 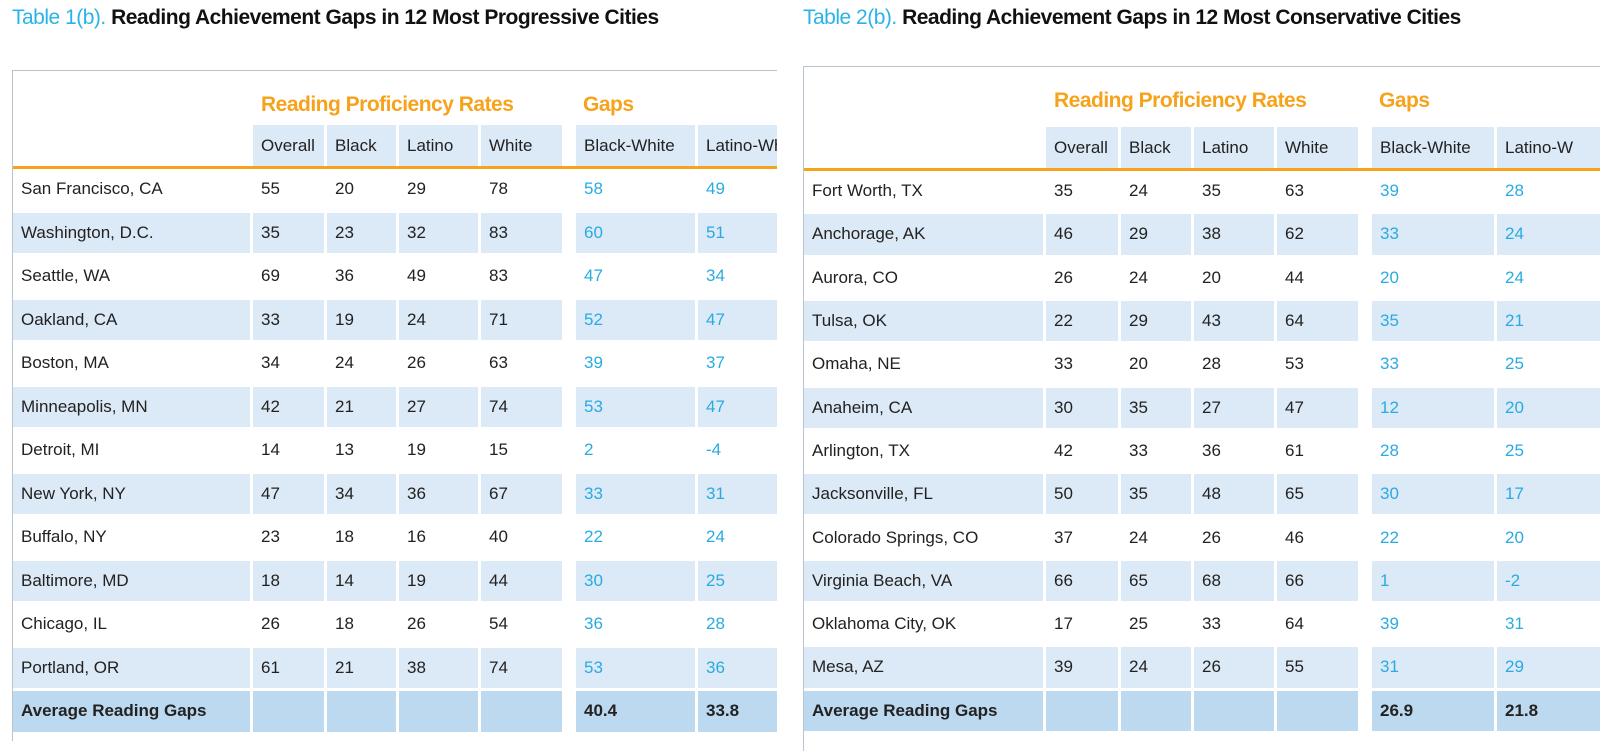 I want to click on city-cell: Arlington, TX, so click(x=923, y=451).